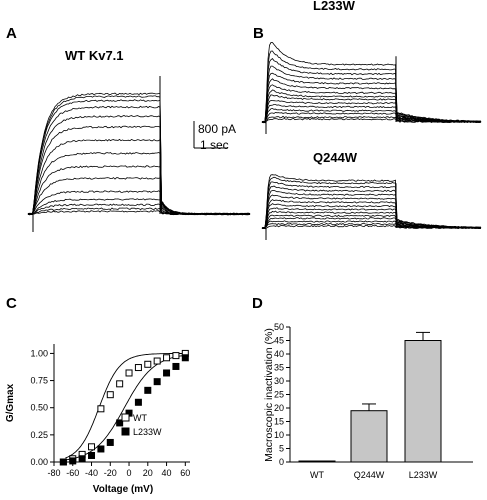 The height and width of the screenshot is (500, 487). Describe the element at coordinates (369, 436) in the screenshot. I see `chart-d-bar-q244w` at that location.